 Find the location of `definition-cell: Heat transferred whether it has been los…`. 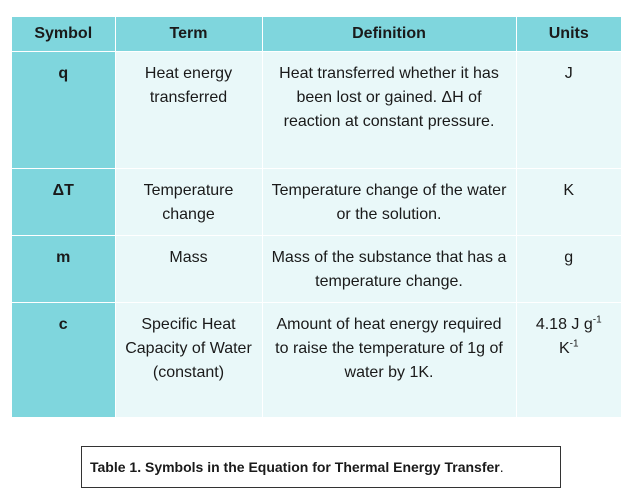

definition-cell: Heat transferred whether it has been los… is located at coordinates (389, 110).